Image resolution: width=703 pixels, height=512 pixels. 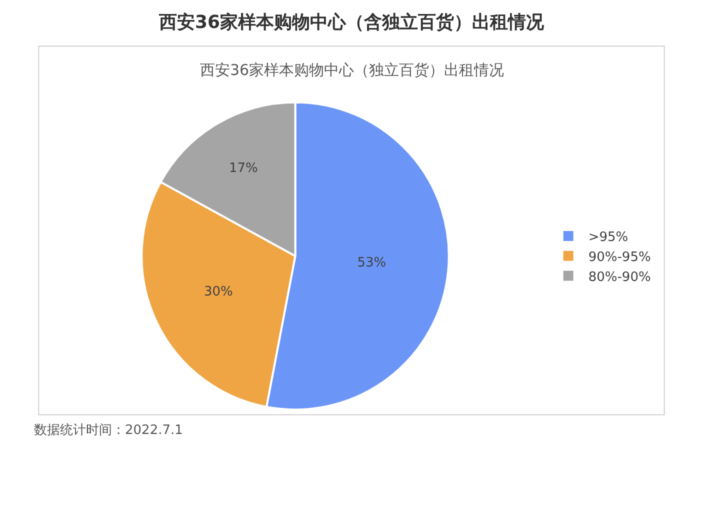 I want to click on legend-label: >95%, so click(x=608, y=238).